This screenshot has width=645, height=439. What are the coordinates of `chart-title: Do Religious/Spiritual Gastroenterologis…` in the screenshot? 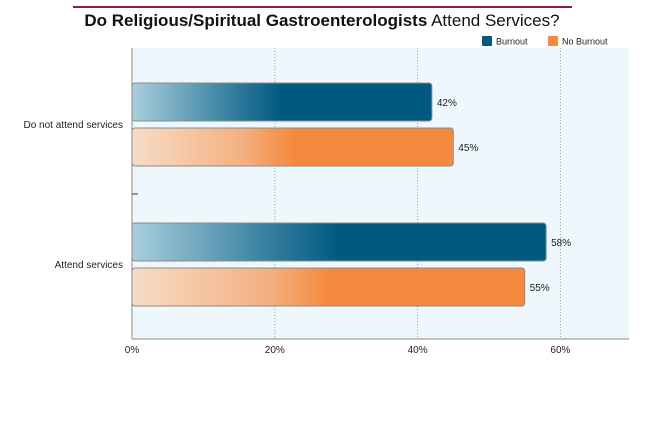 It's located at (321, 20).